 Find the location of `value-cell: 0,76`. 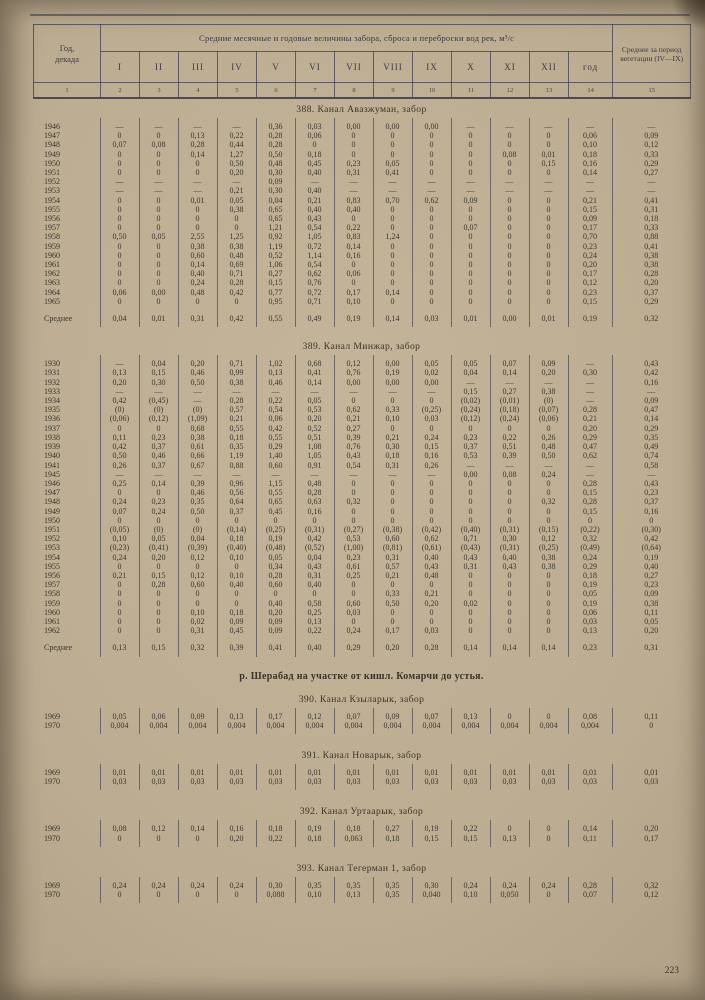

value-cell: 0,76 is located at coordinates (314, 283).